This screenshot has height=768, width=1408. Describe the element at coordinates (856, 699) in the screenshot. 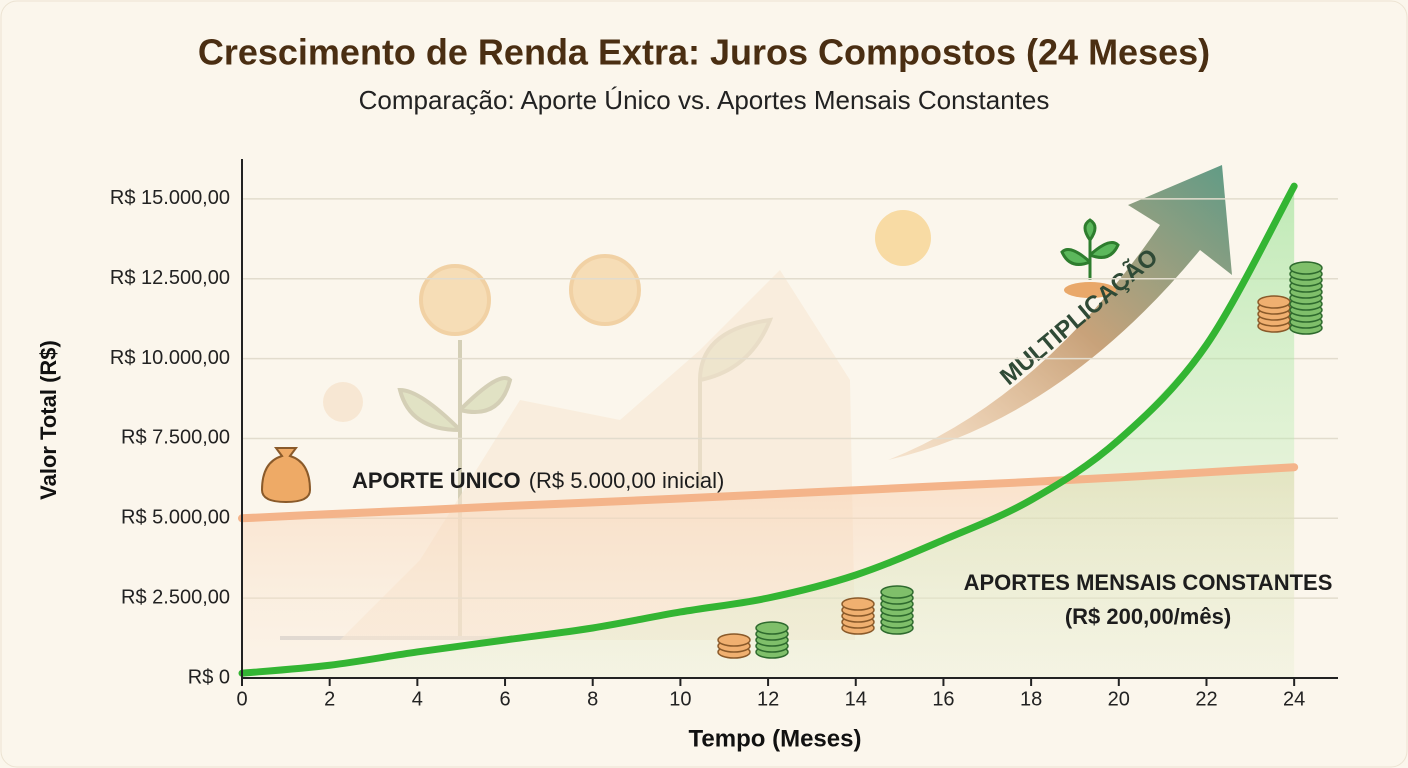

I see `x-tick-label: 14` at that location.